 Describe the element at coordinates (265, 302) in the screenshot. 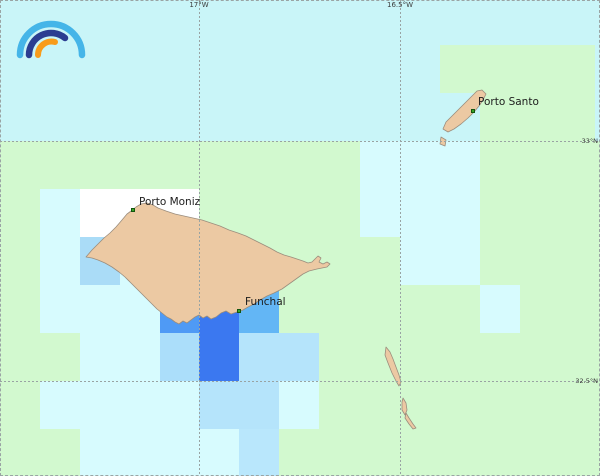

I see `city-label-funchal: Funchal` at that location.